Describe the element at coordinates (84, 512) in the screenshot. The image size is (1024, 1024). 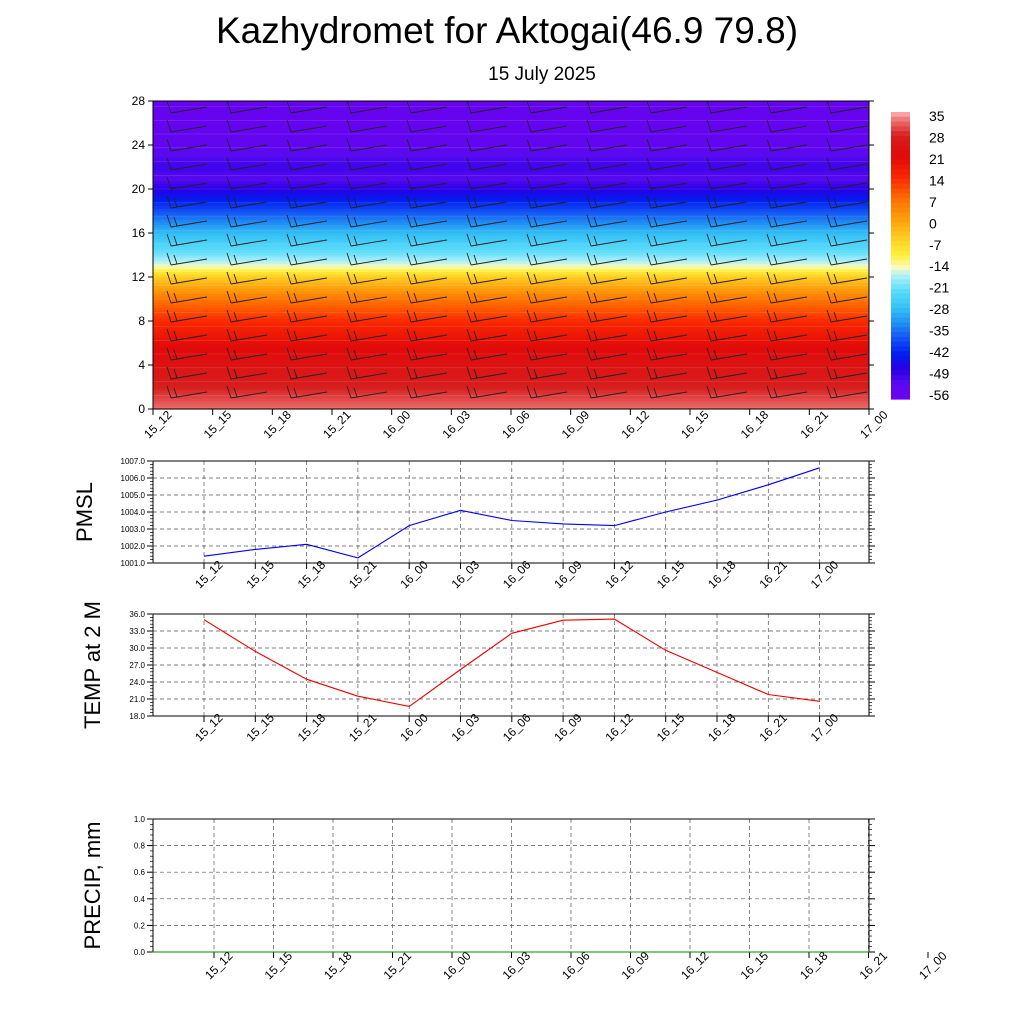
I see `y-axis-title: PMSL` at that location.